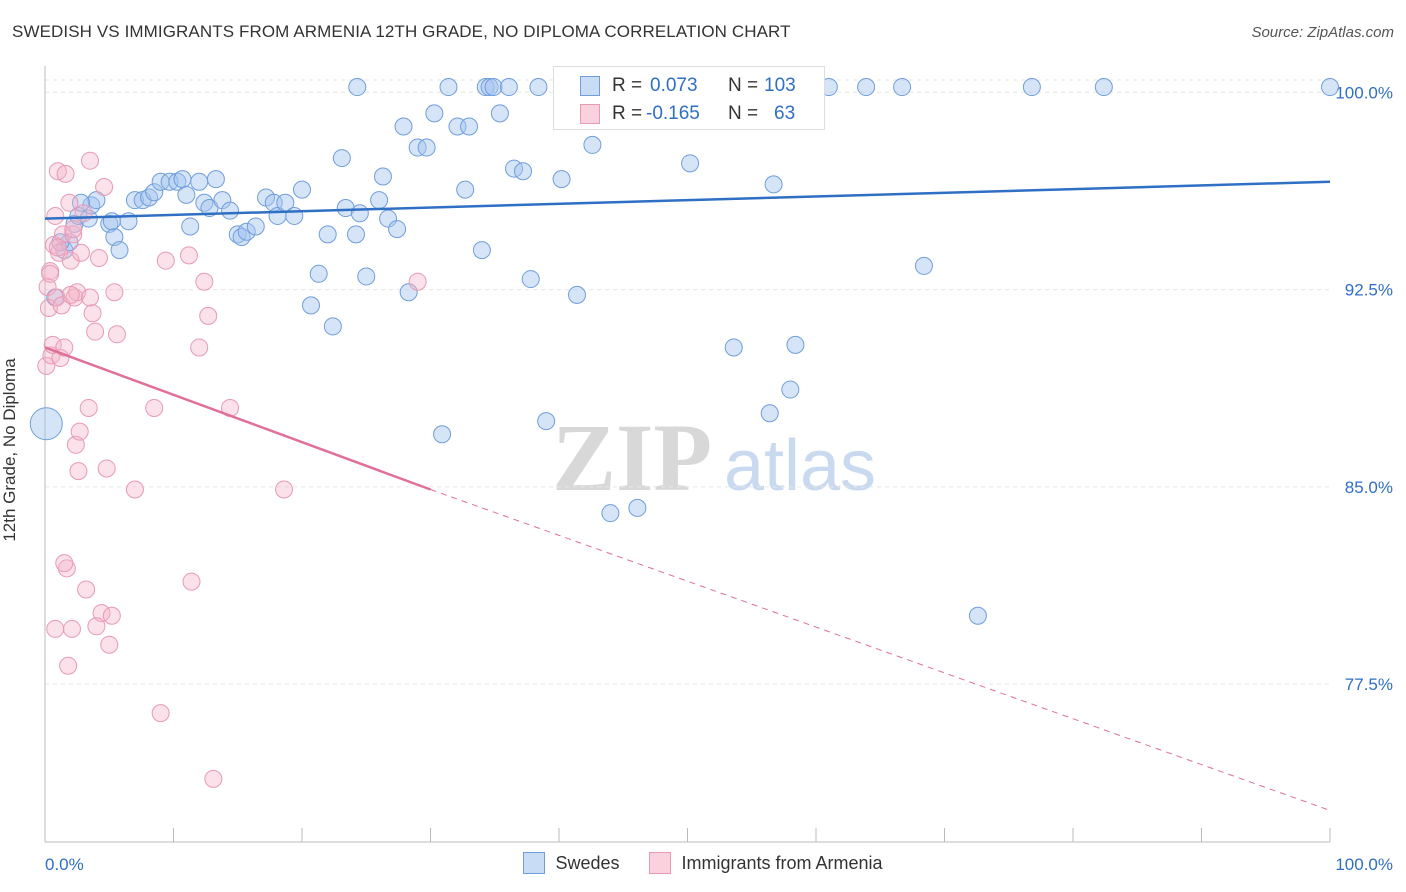 The width and height of the screenshot is (1406, 892). I want to click on swedes-swatch, so click(590, 86).